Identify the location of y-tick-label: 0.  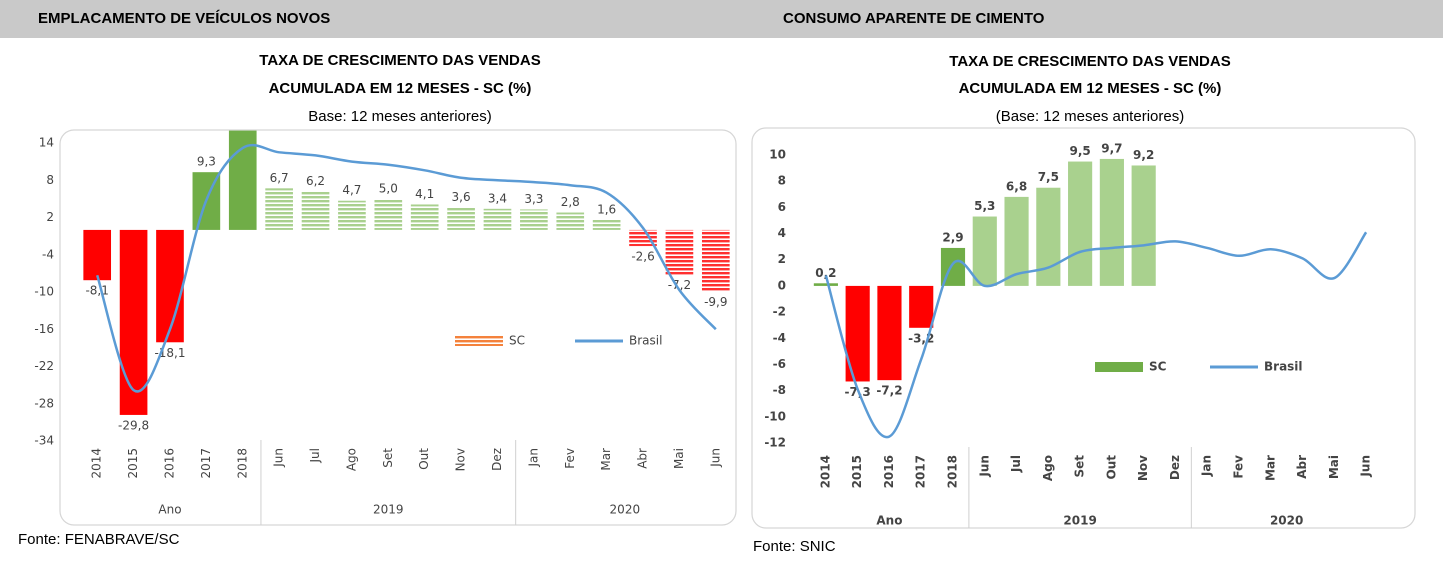
(782, 285).